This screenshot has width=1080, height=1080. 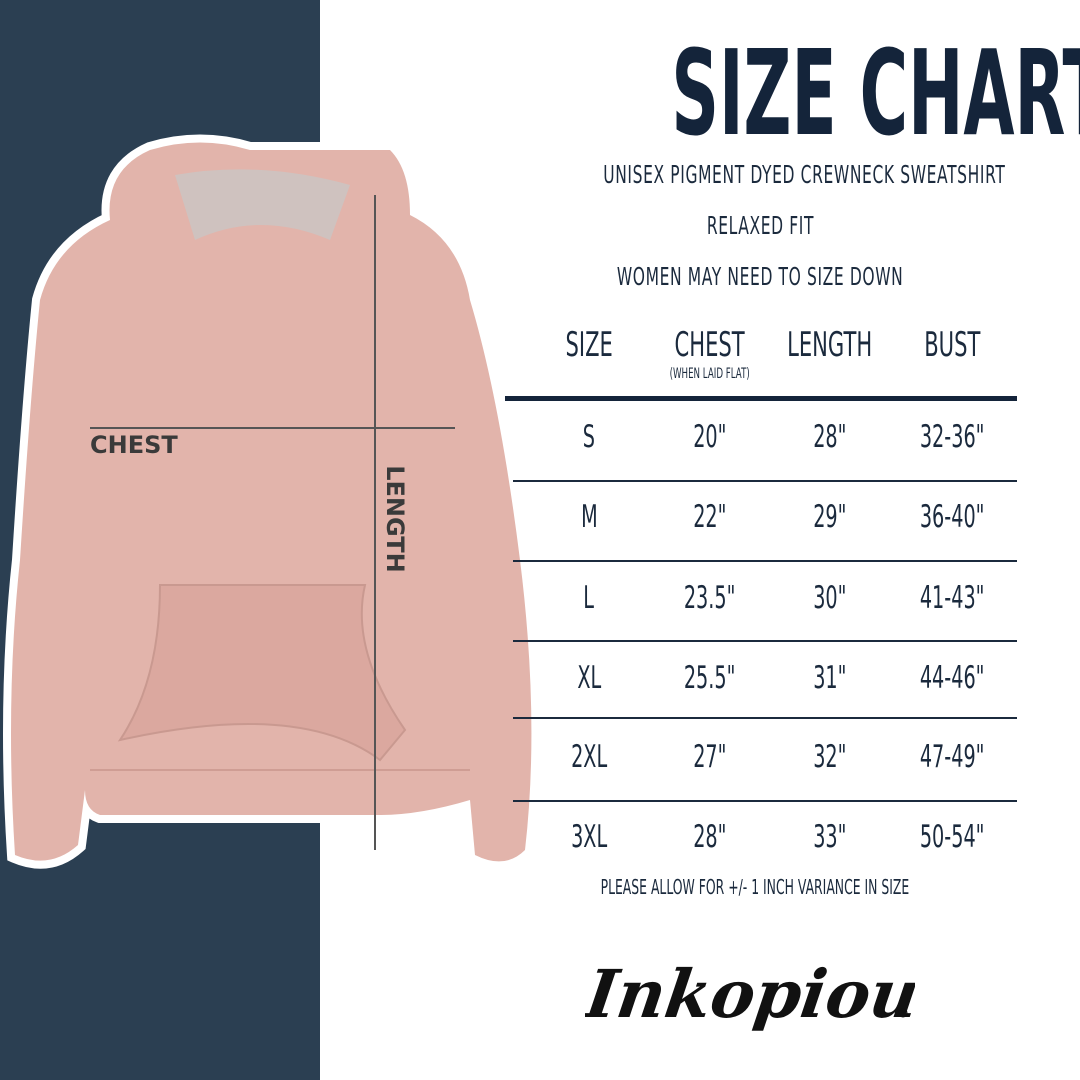 I want to click on cell-bust: 36-40", so click(x=952, y=517).